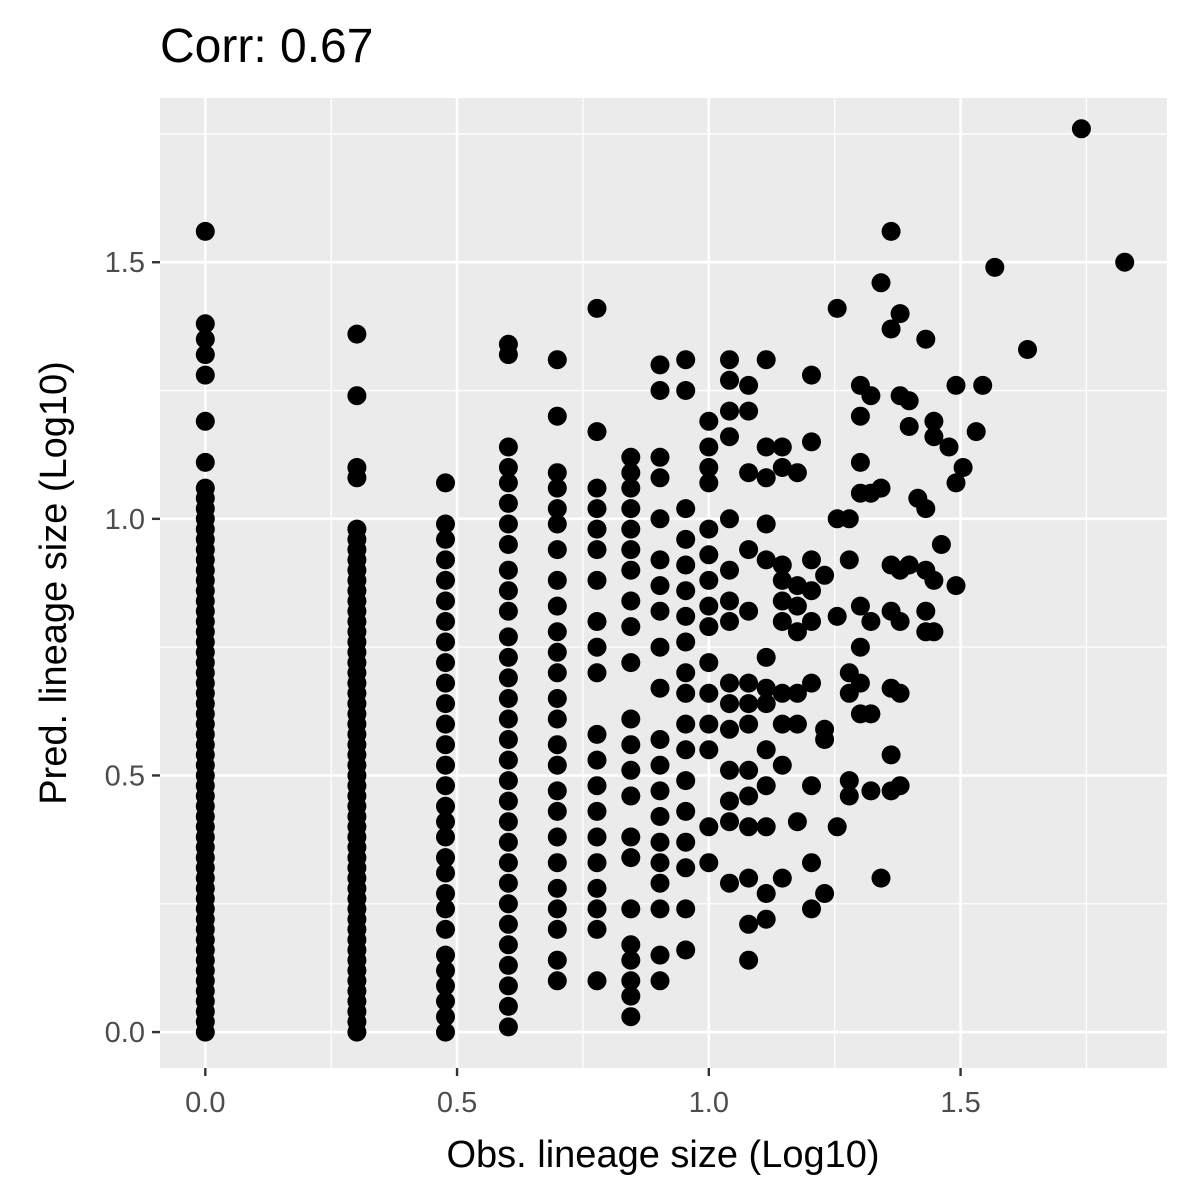  I want to click on x-tick-label: 0.0, so click(205, 1103).